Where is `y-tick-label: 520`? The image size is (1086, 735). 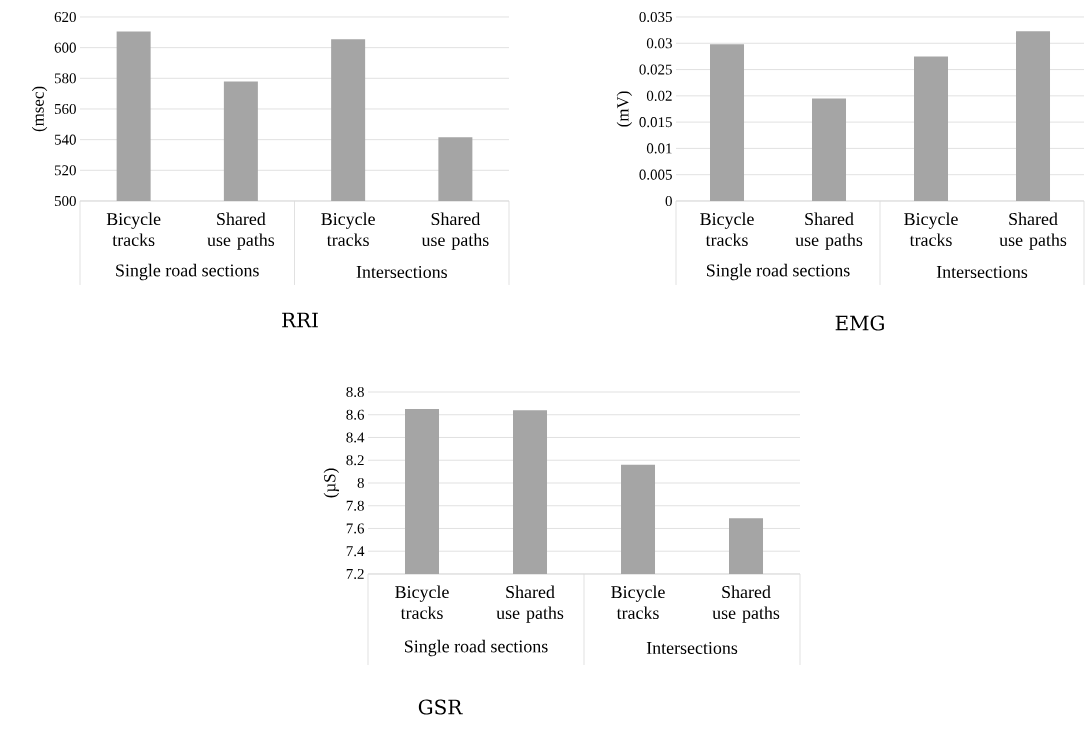 y-tick-label: 520 is located at coordinates (65, 170).